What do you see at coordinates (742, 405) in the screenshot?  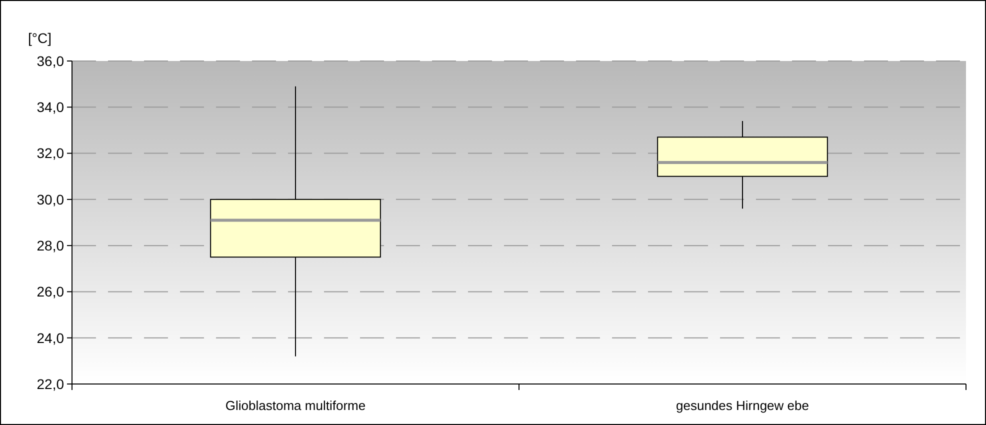 I see `x-tick-label: gesundes Hirngew ebe` at bounding box center [742, 405].